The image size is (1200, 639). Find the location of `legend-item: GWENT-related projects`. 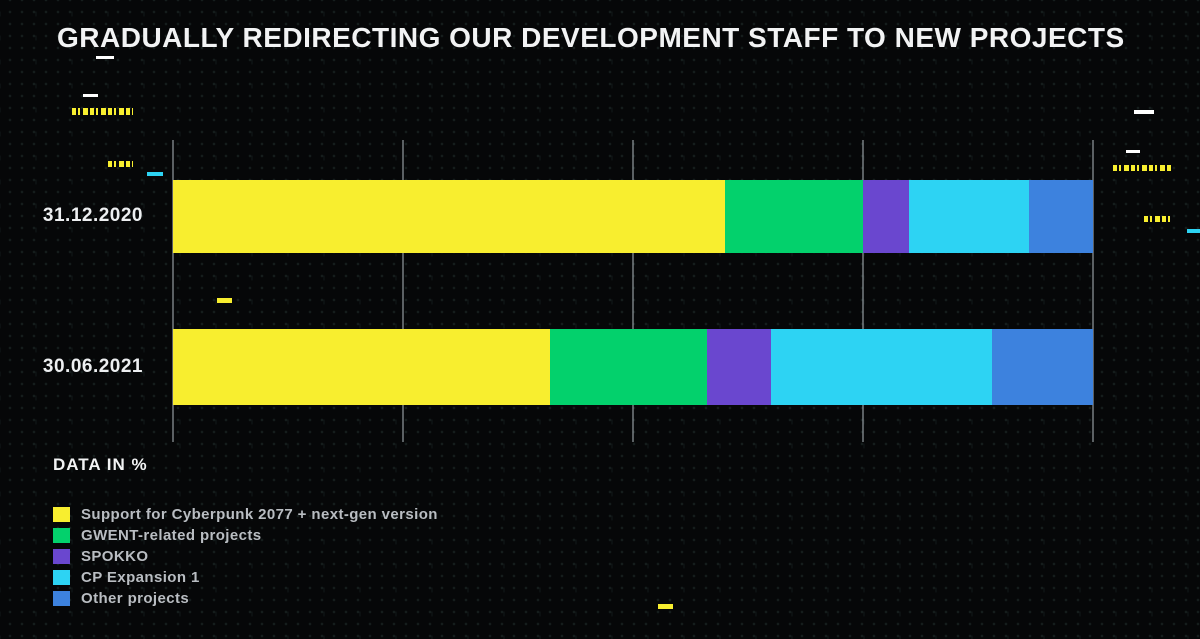

legend-item: GWENT-related projects is located at coordinates (245, 535).